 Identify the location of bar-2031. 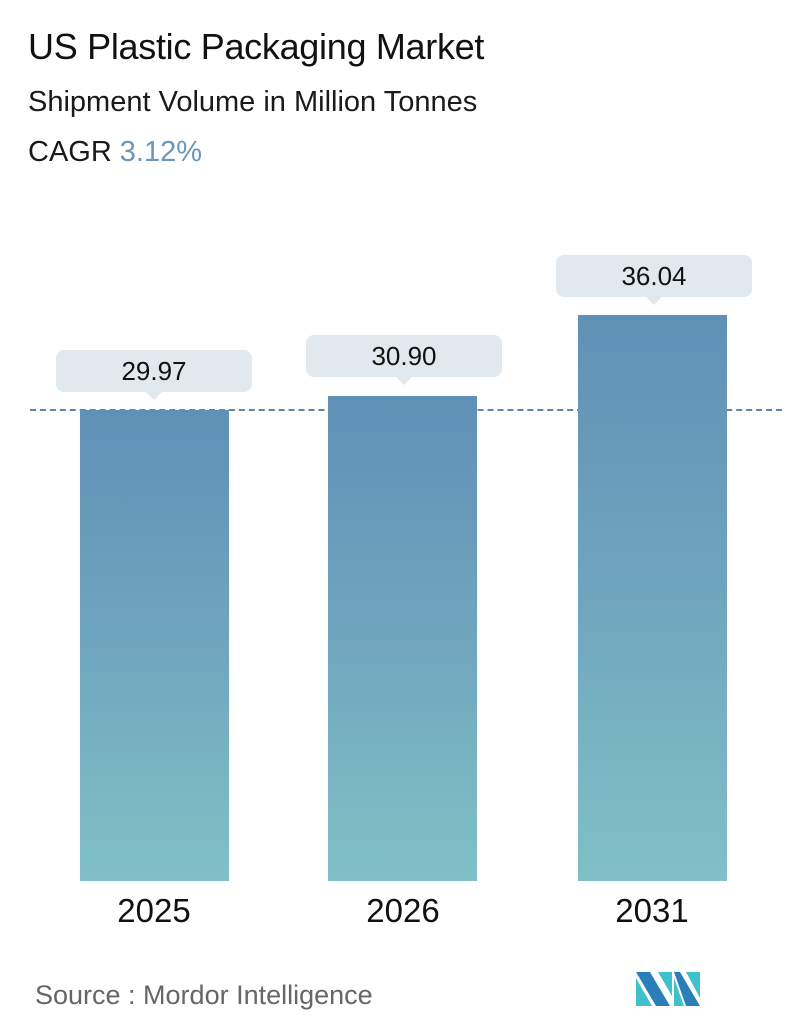
(652, 598).